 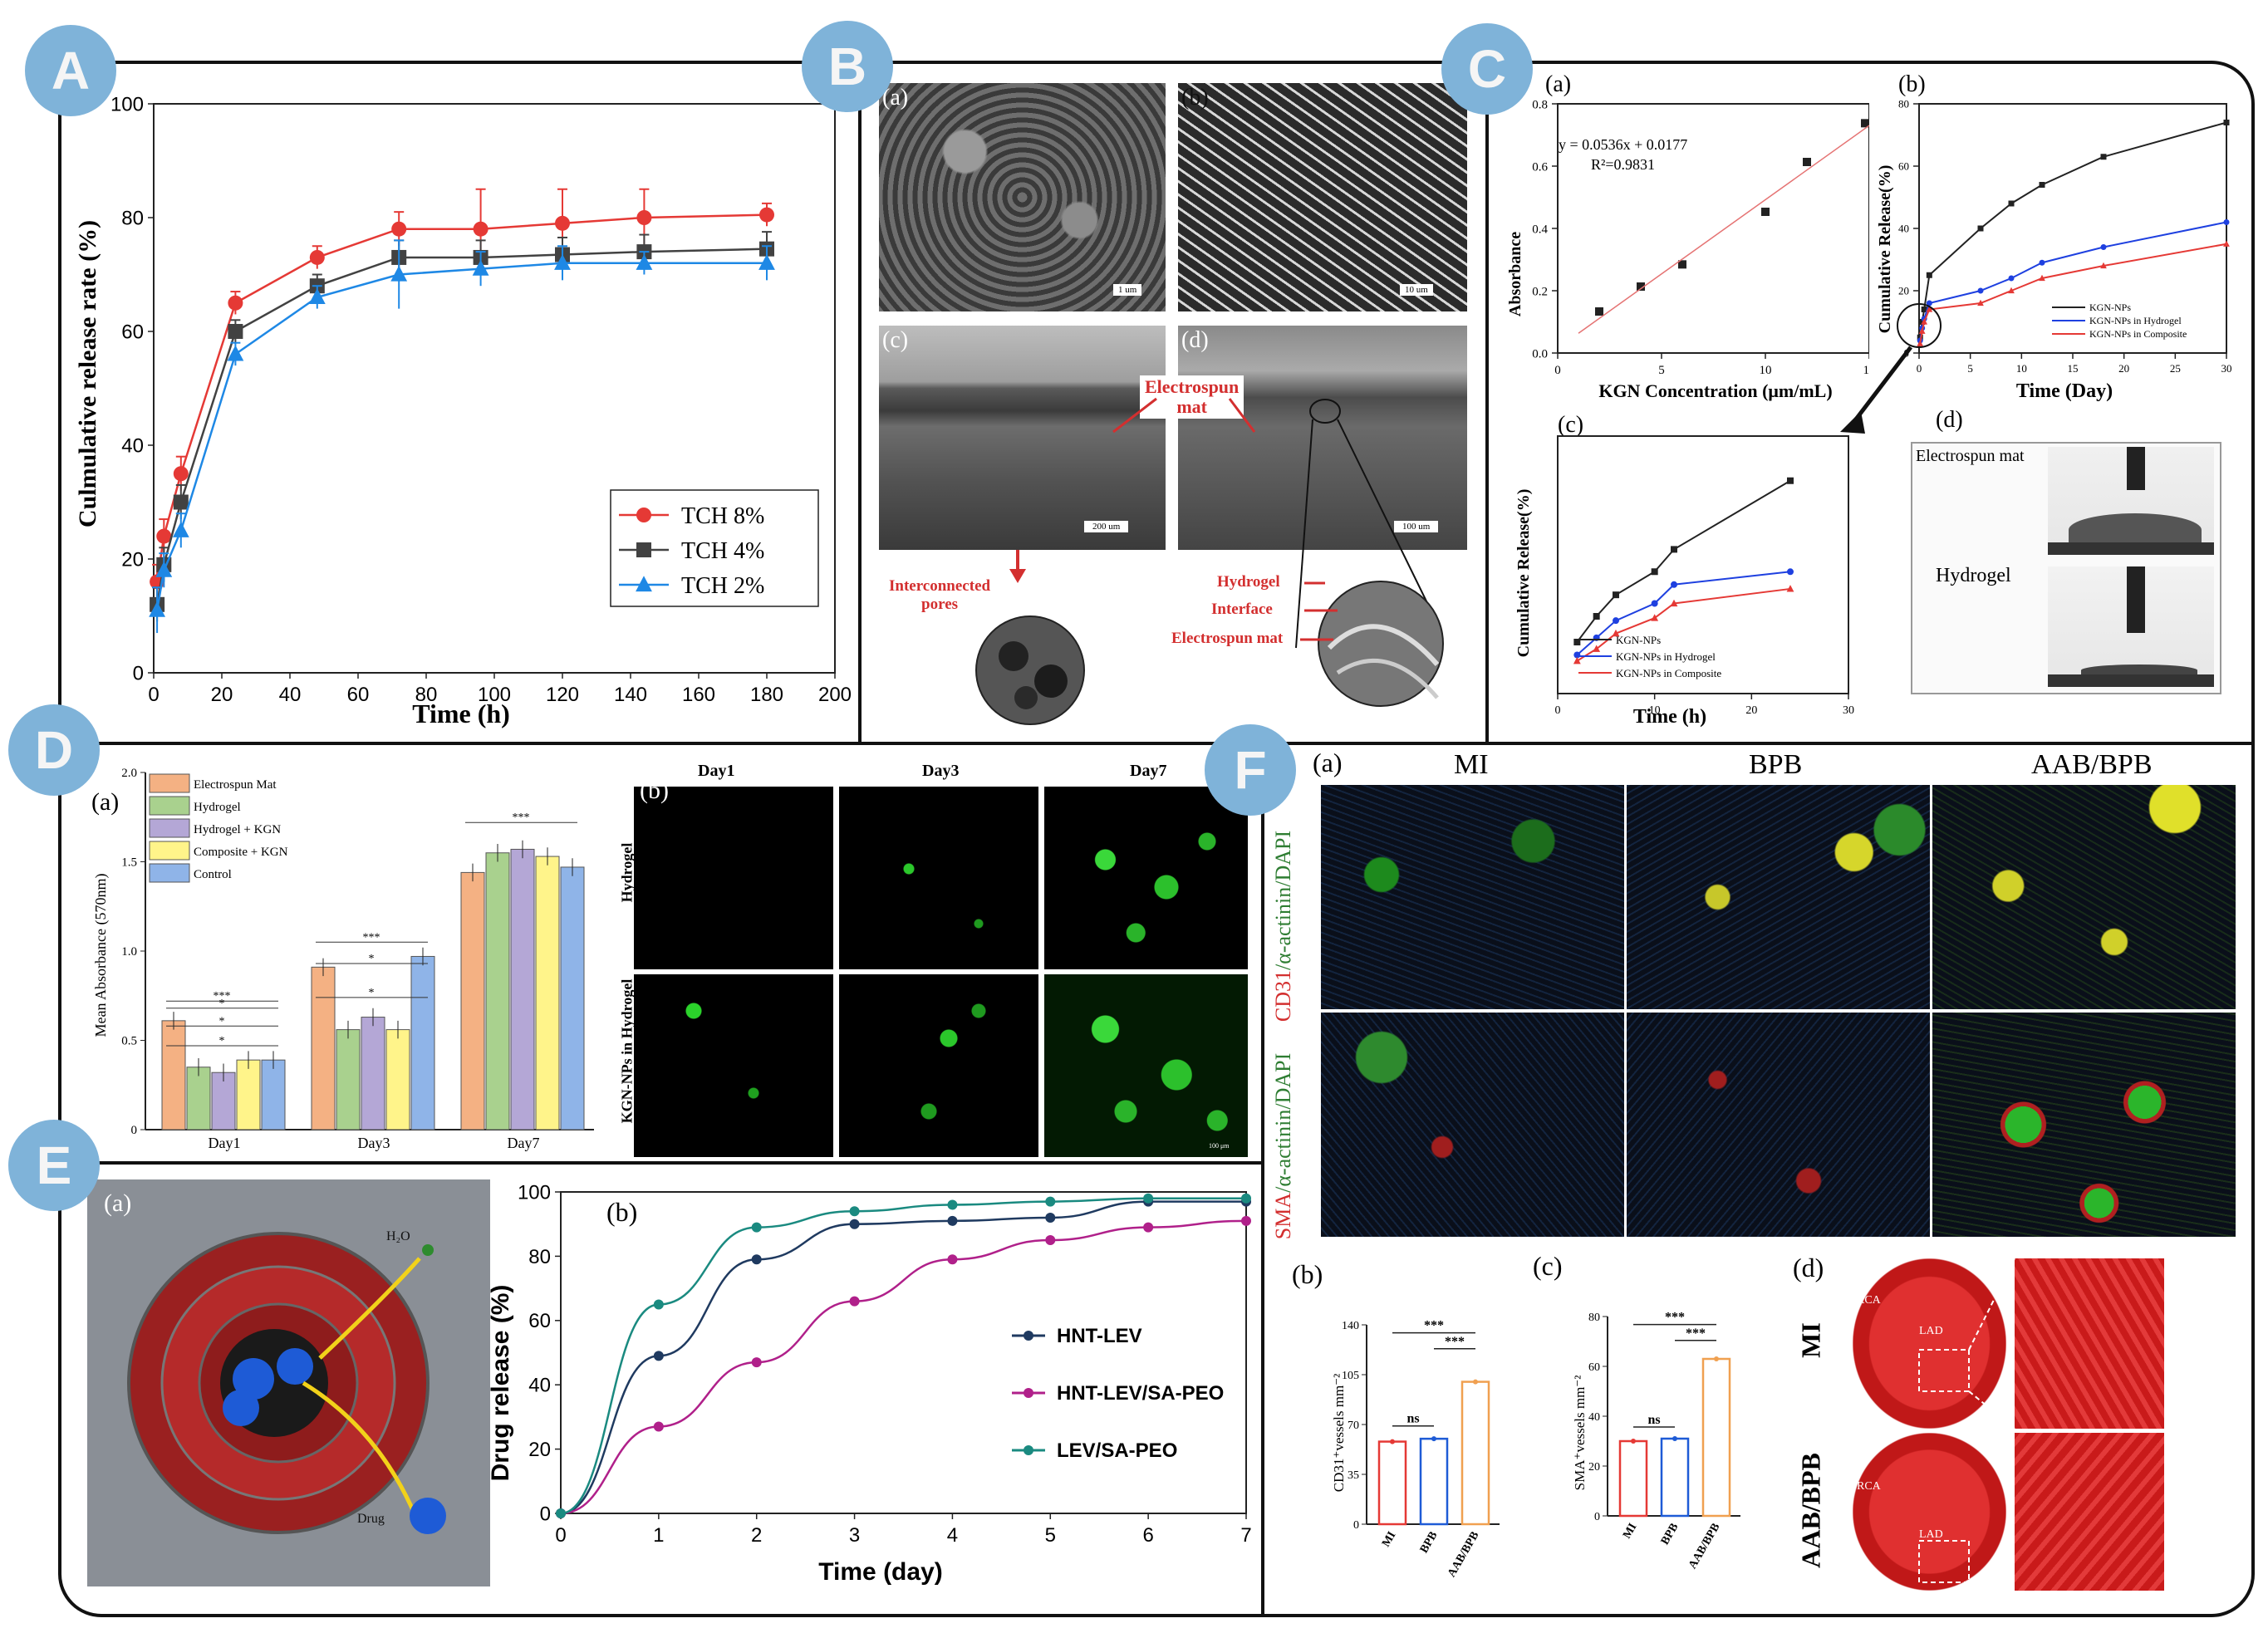 I want to click on lad-label-1: LAD, so click(x=1931, y=1331).